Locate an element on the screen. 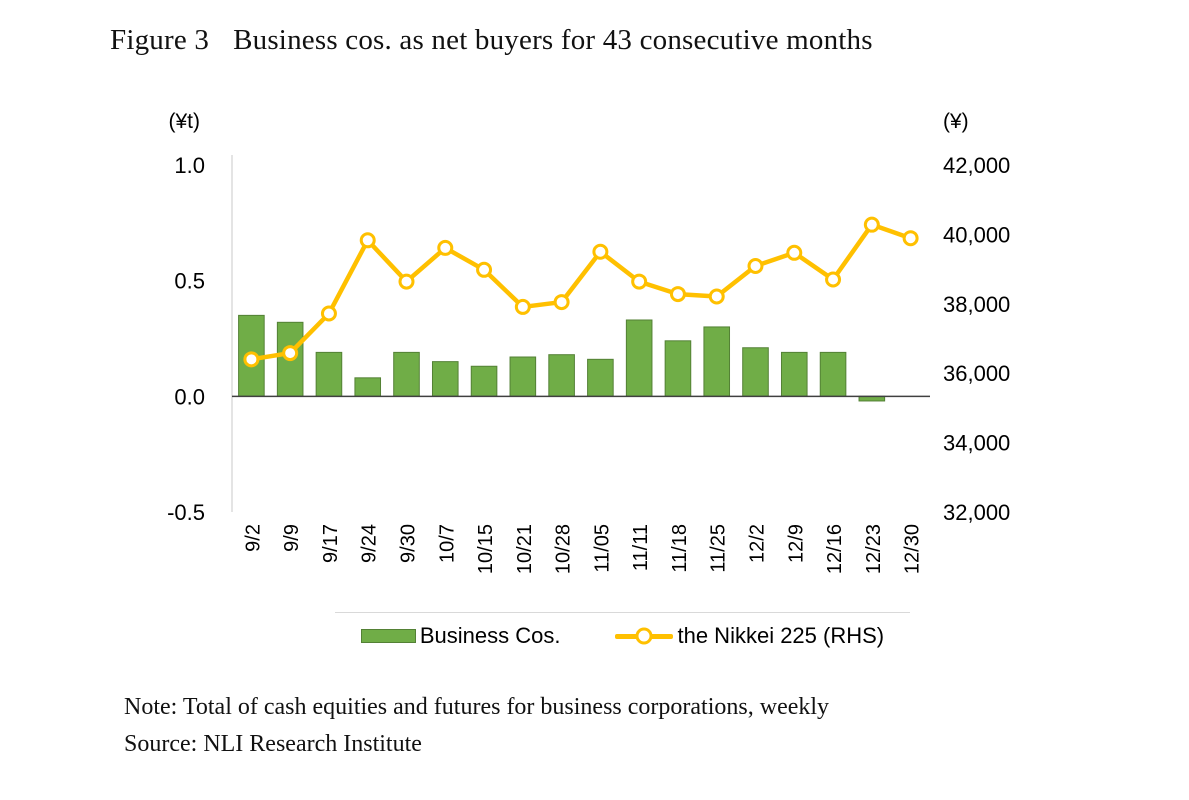 This screenshot has width=1189, height=800. right-axis-tick-label: 36,000 is located at coordinates (976, 373).